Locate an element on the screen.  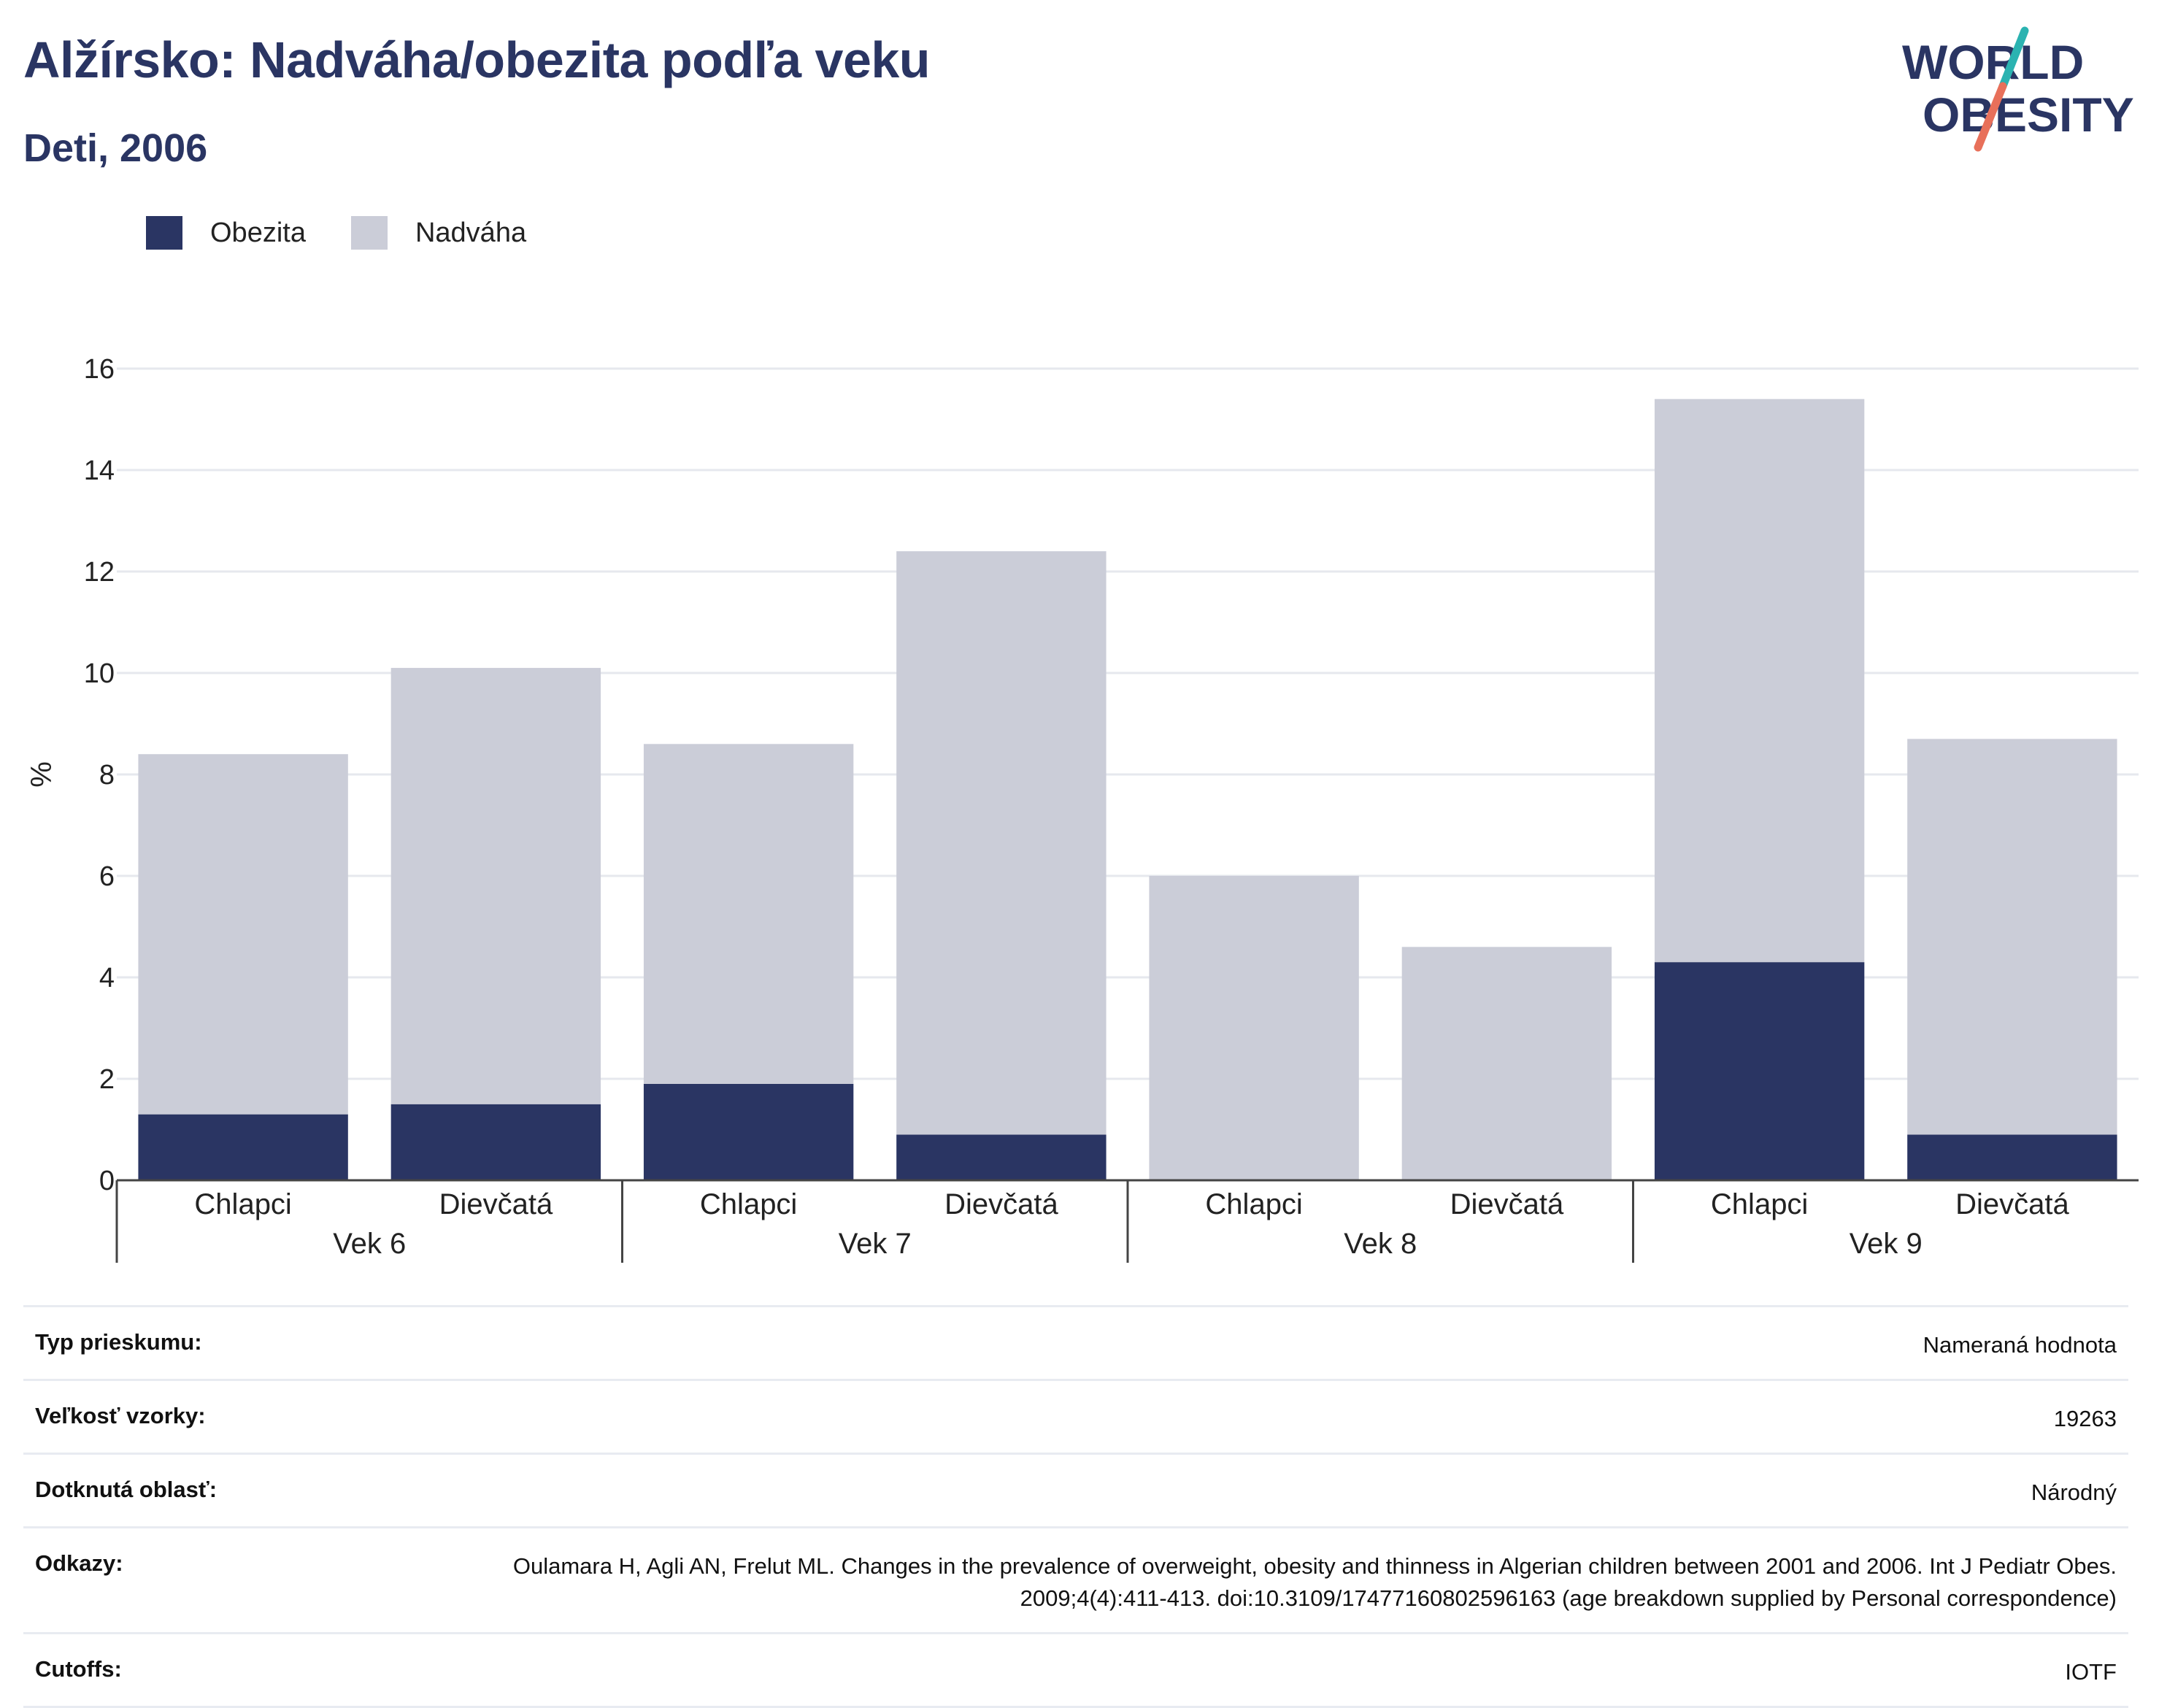
logo-line-1: WORLD is located at coordinates (1993, 62).